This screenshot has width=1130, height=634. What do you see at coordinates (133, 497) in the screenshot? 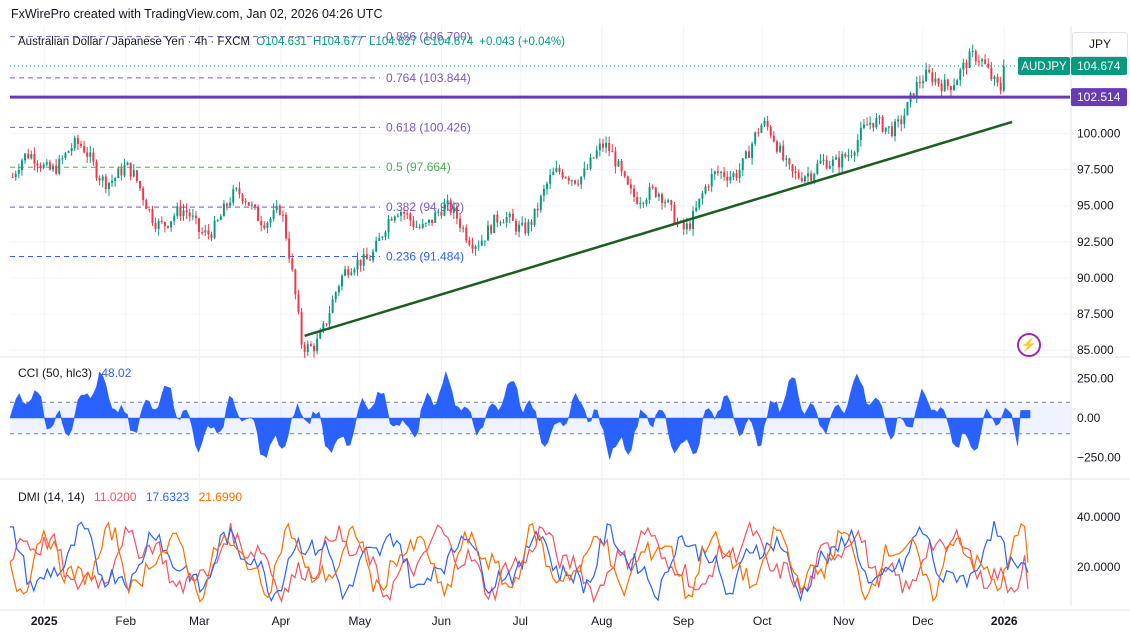
I see `dmi-legend: DMI (14, 14) 11.0200 17.6323 21.6990` at bounding box center [133, 497].